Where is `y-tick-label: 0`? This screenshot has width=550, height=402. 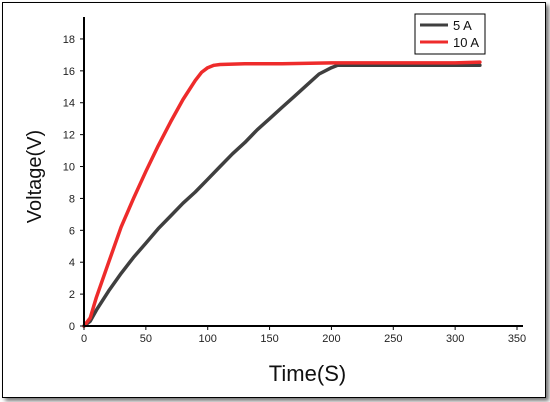 y-tick-label: 0 is located at coordinates (72, 327).